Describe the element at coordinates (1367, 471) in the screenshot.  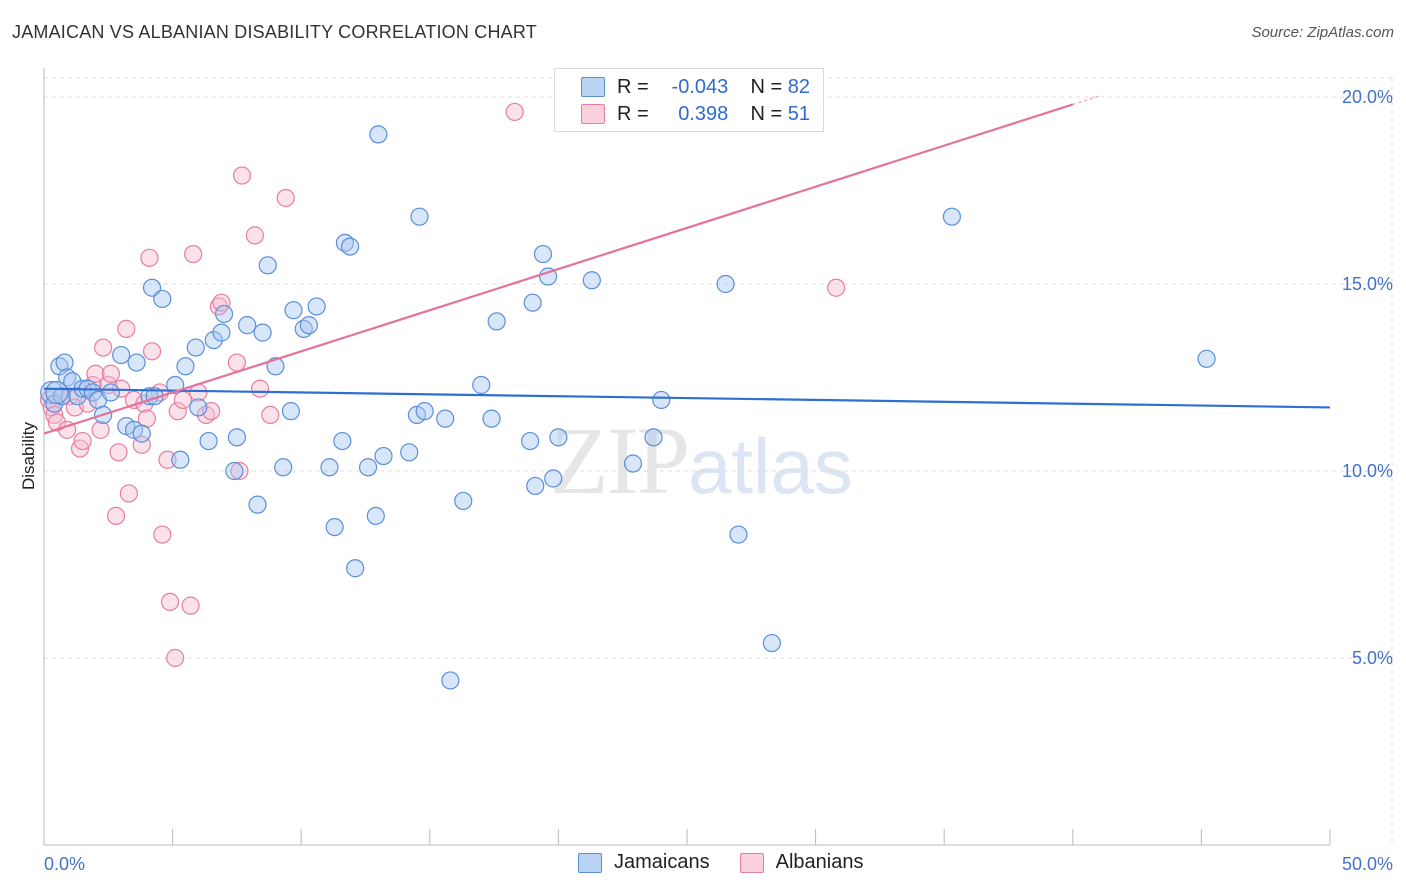
I see `y-tick-label: 10.0%` at that location.